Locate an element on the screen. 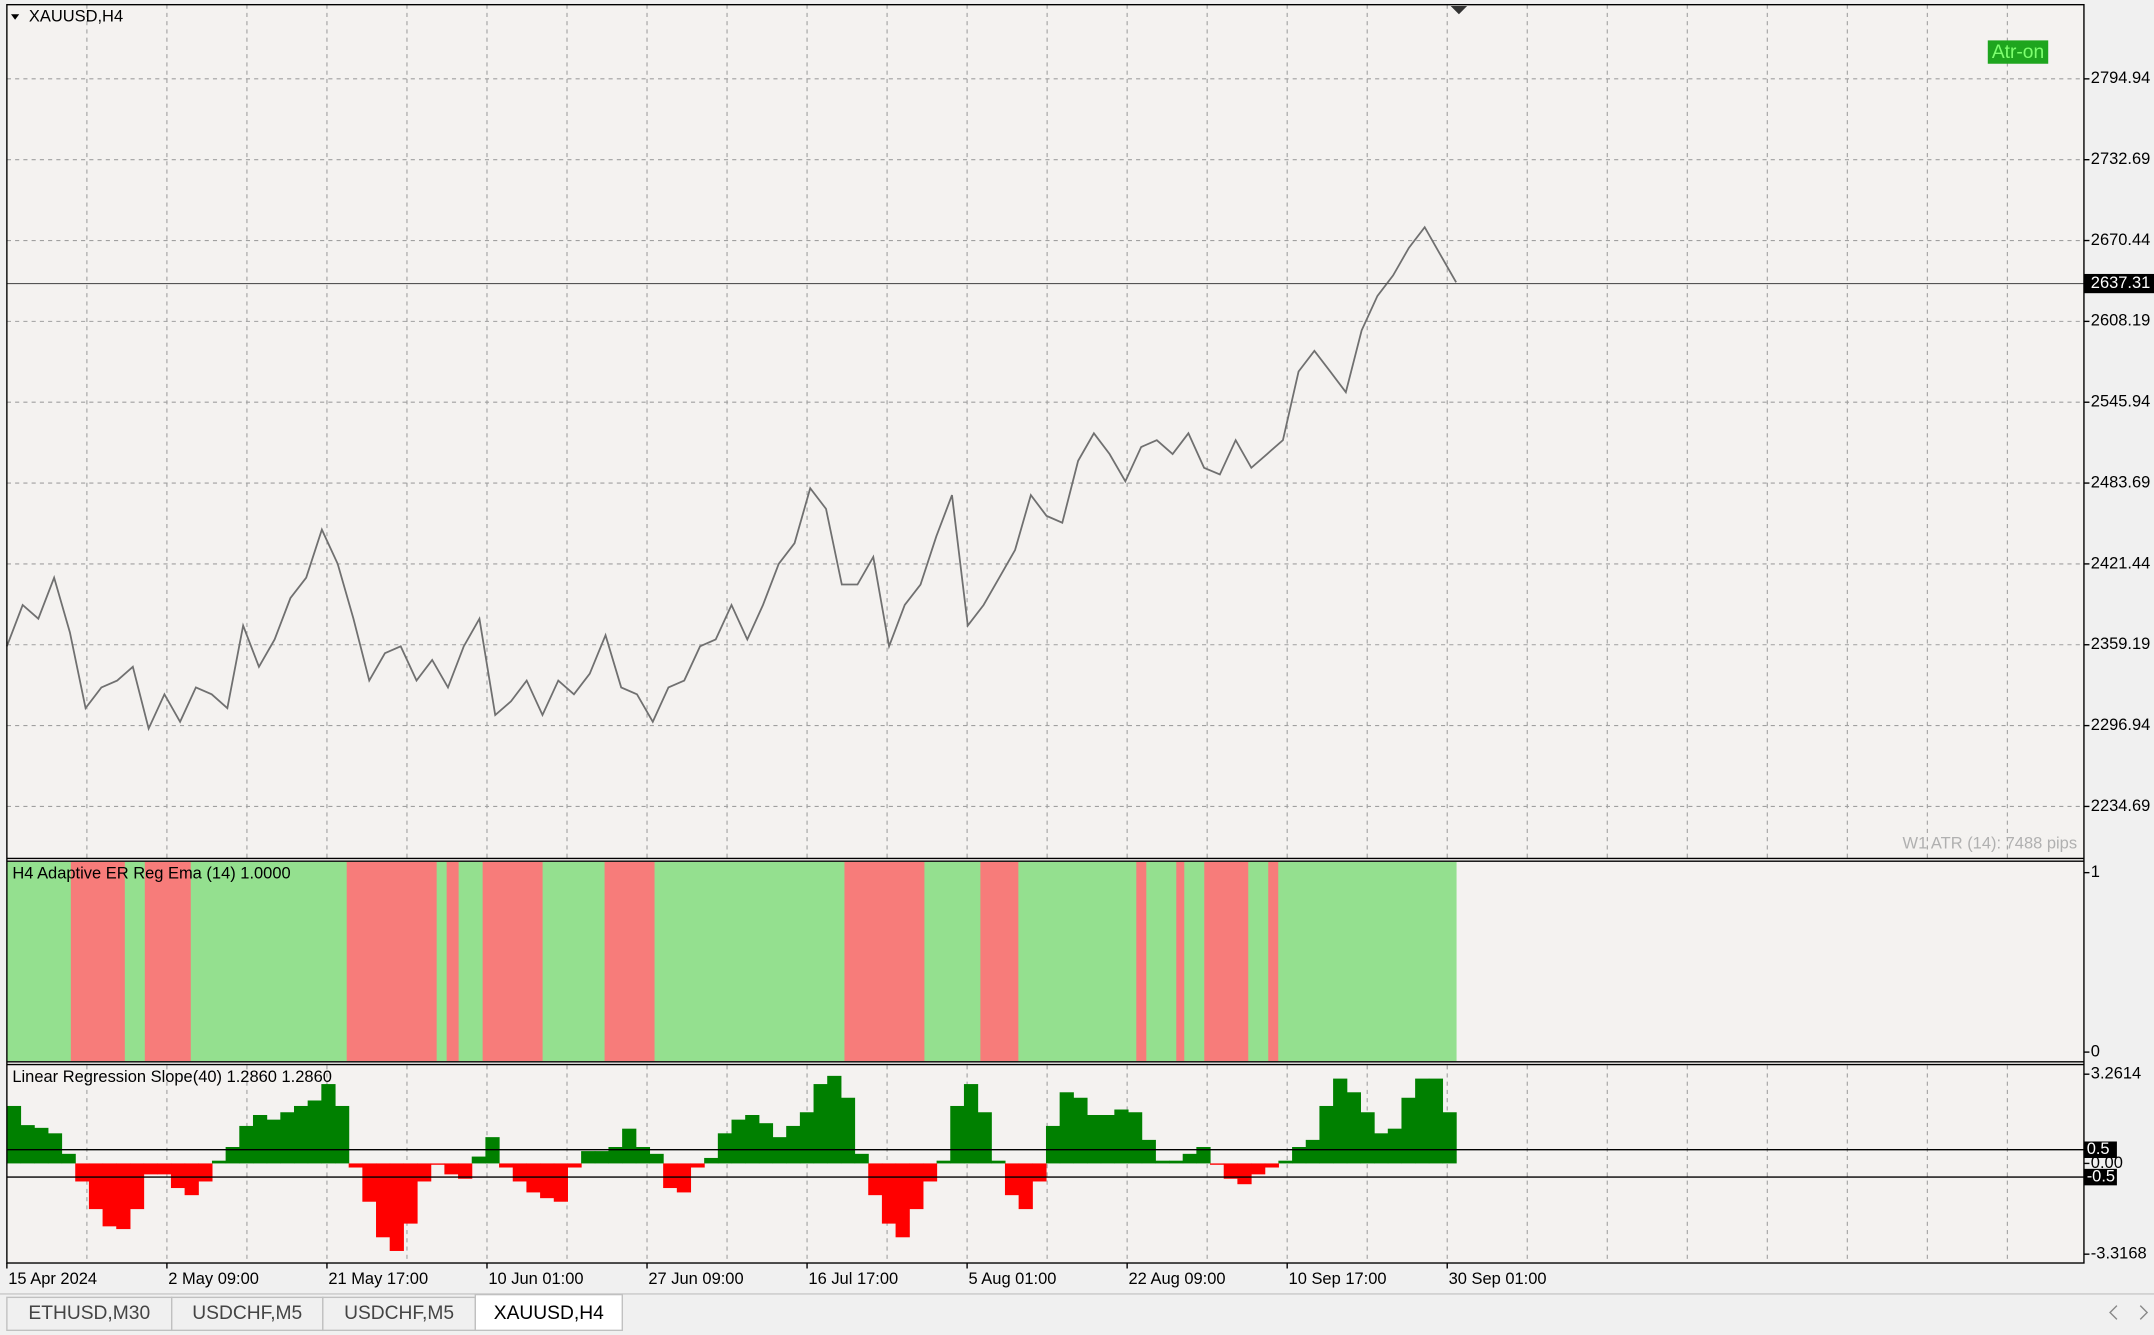 The image size is (2154, 1335). atr-button is located at coordinates (2018, 52).